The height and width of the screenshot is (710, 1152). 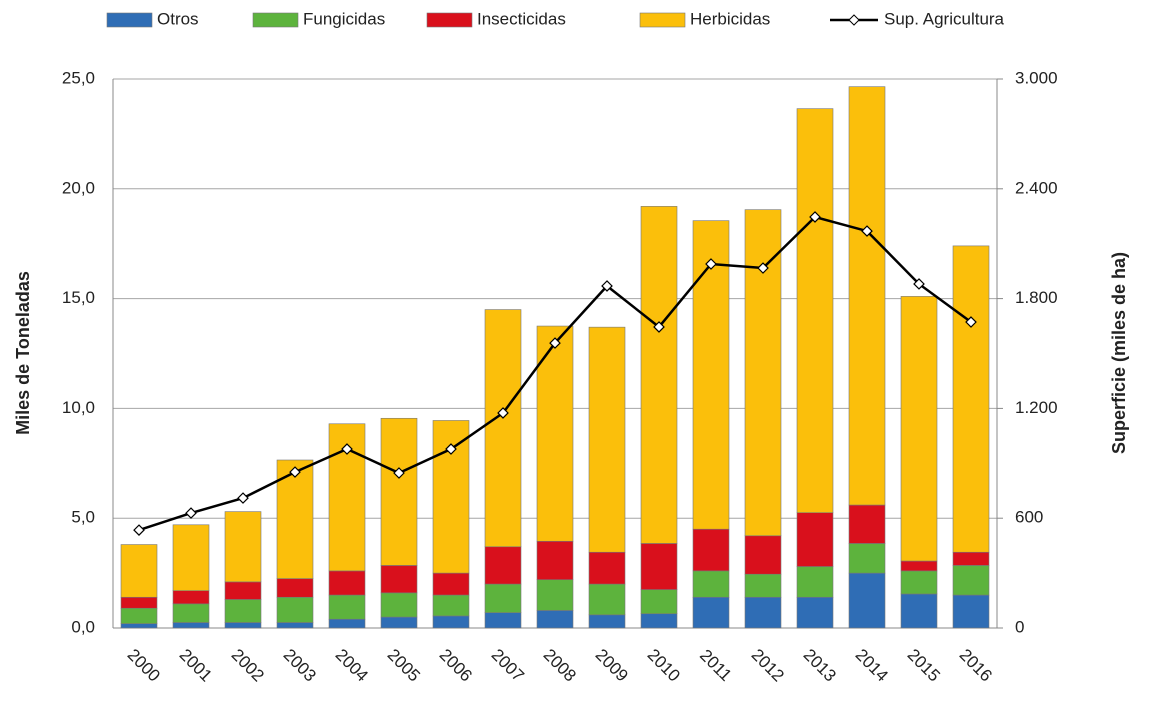 I want to click on y-tick-label: 25,0, so click(x=78, y=77).